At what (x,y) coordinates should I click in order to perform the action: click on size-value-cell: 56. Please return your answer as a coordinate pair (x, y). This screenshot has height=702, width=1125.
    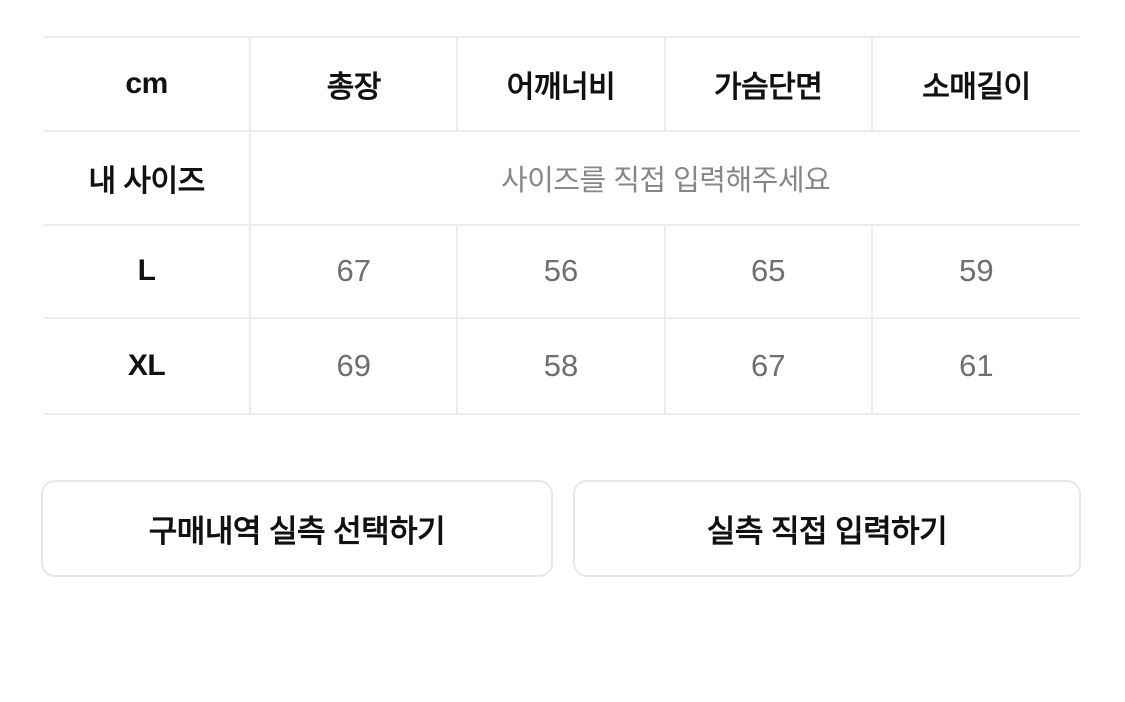
    Looking at the image, I should click on (562, 272).